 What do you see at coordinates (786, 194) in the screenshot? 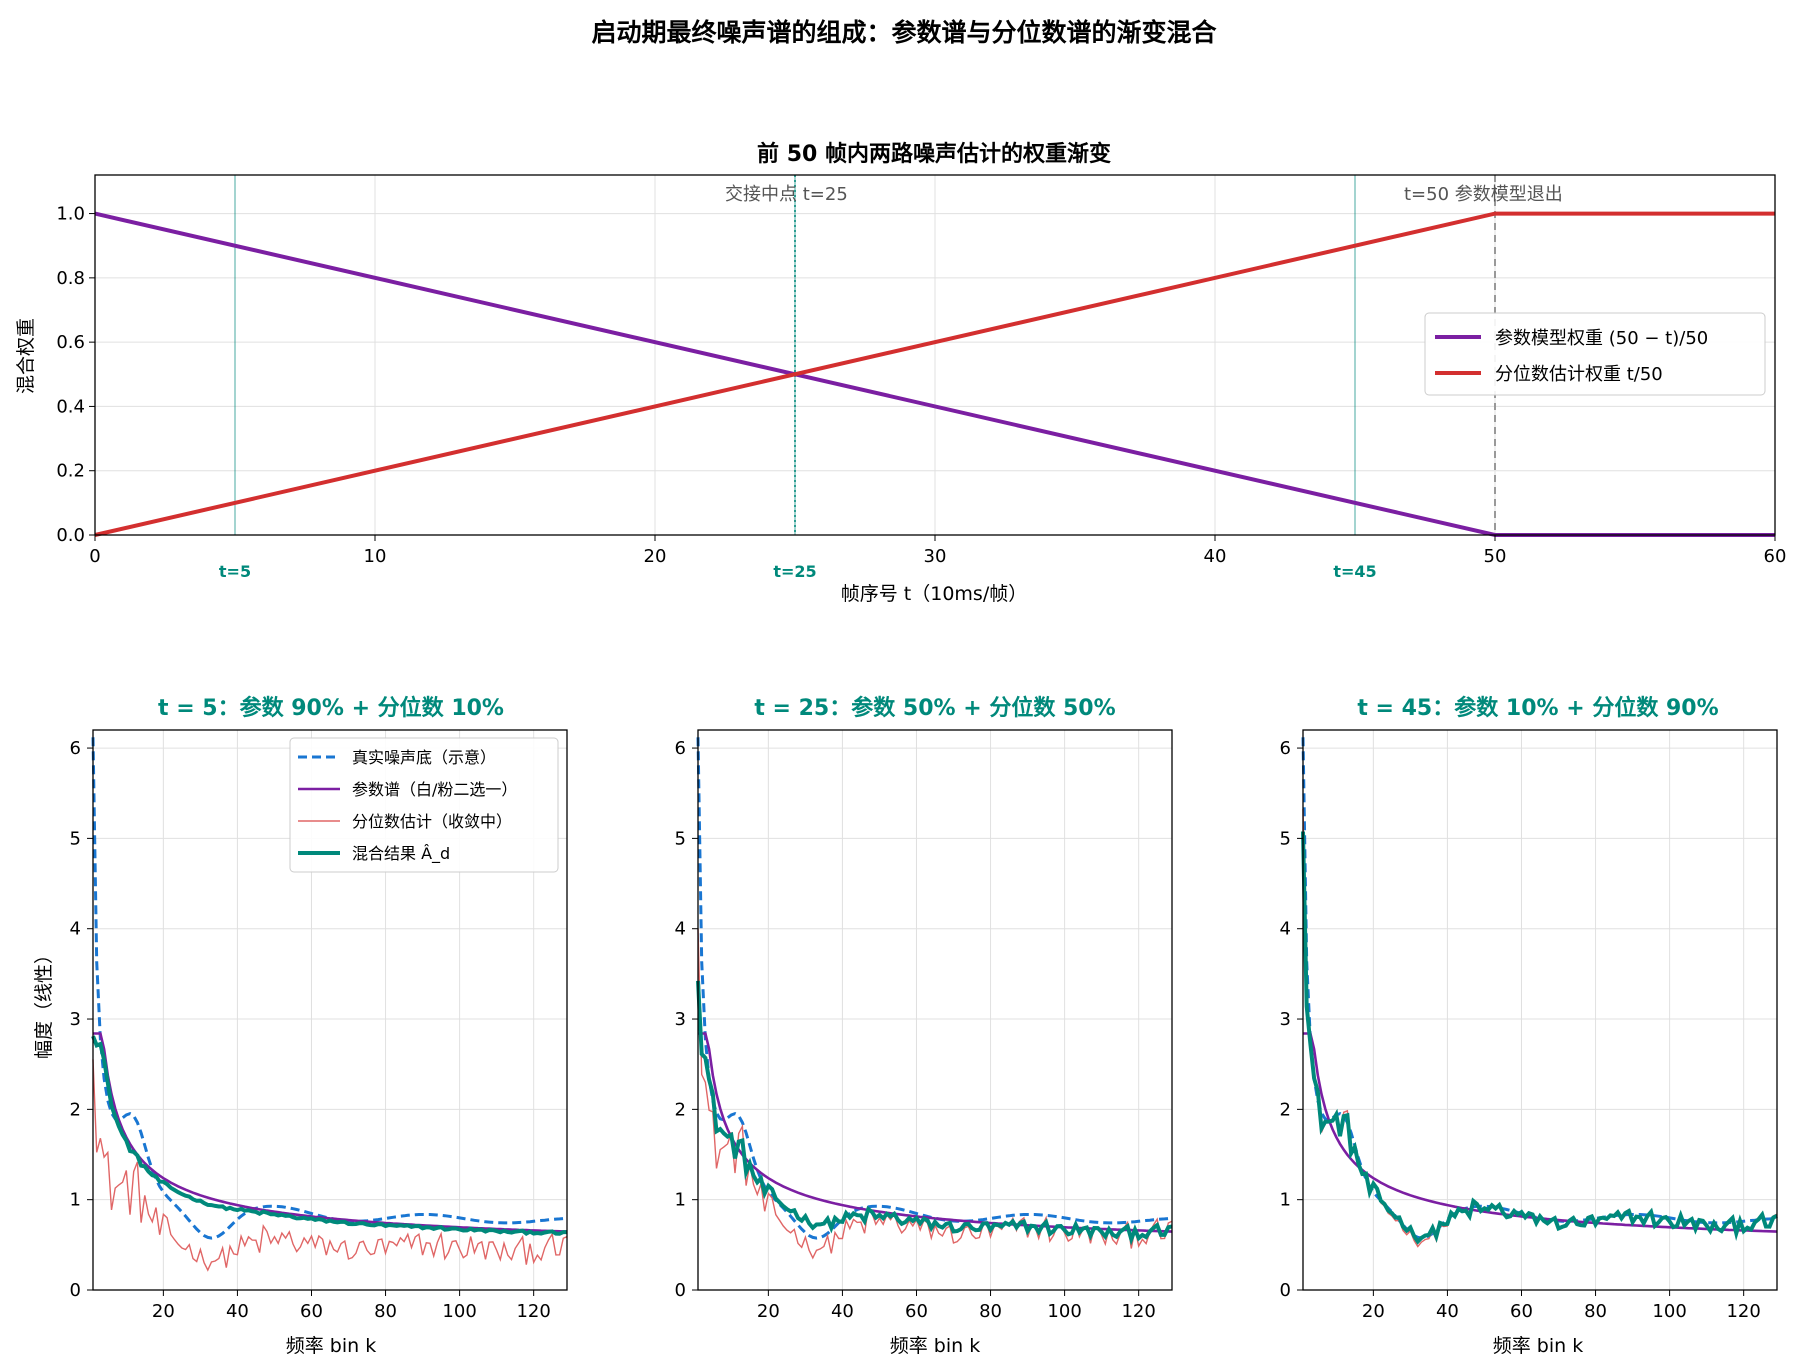
I see `annotation-midpoint: 交接中点 t=25` at bounding box center [786, 194].